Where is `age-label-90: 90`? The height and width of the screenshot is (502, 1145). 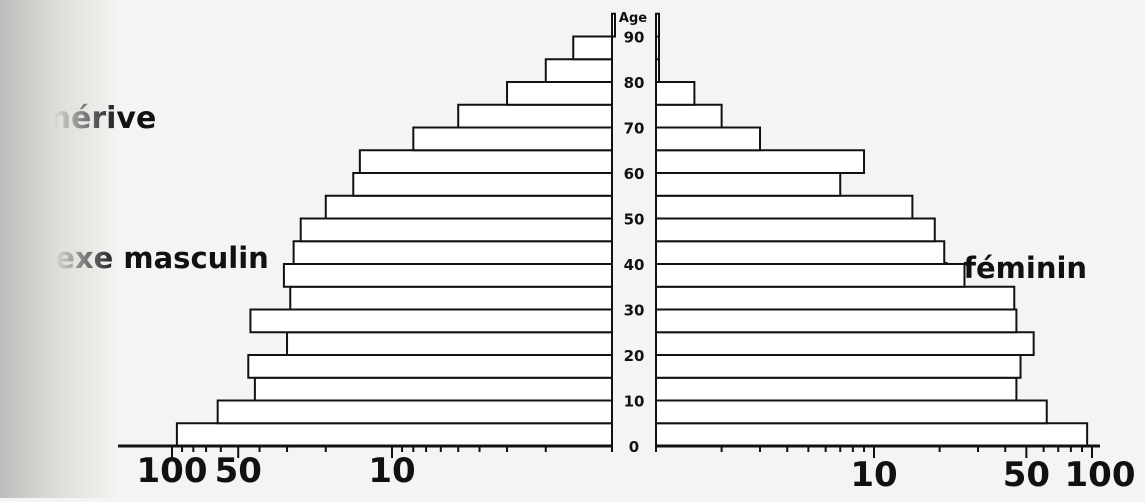
age-label-90: 90 is located at coordinates (634, 38).